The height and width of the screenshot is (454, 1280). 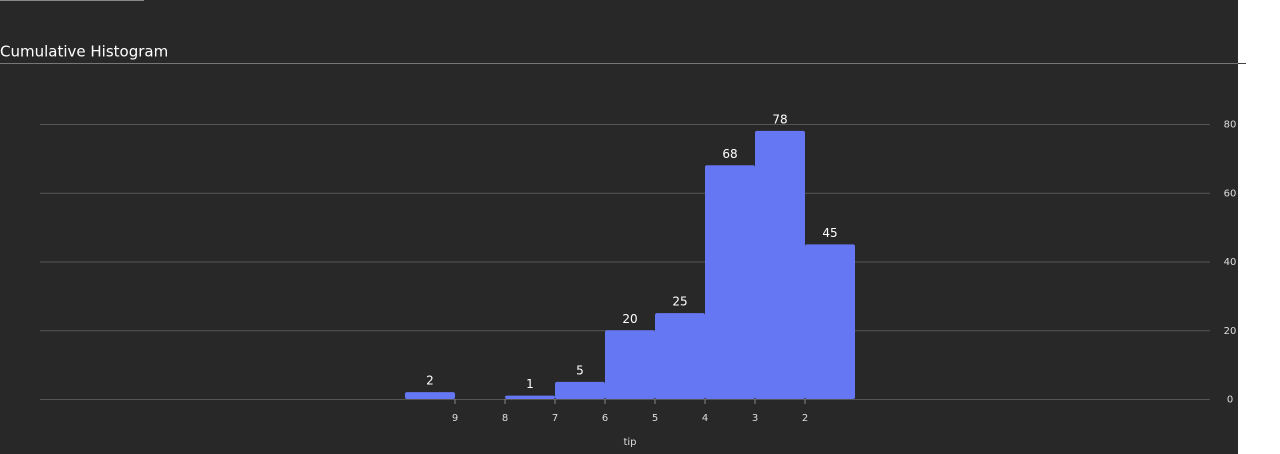 I want to click on data-label: 20, so click(x=629, y=319).